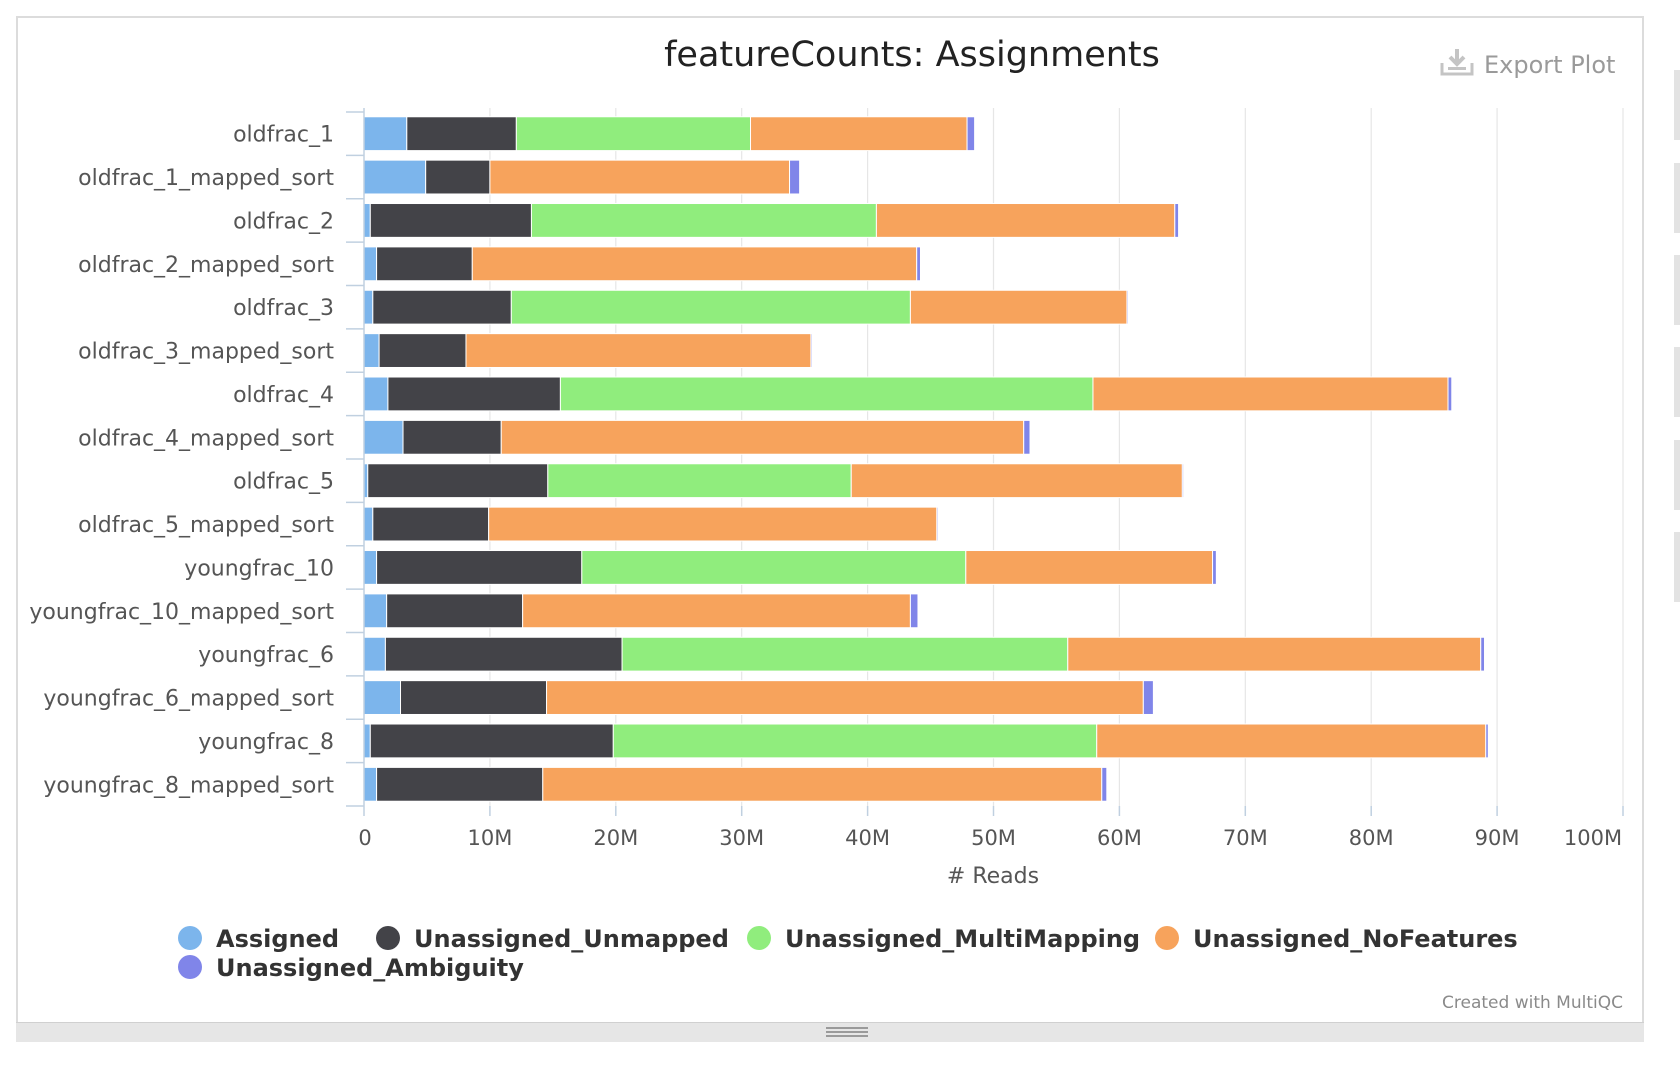 The height and width of the screenshot is (1076, 1680). What do you see at coordinates (912, 55) in the screenshot?
I see `chart-title: featureCounts: Assignments` at bounding box center [912, 55].